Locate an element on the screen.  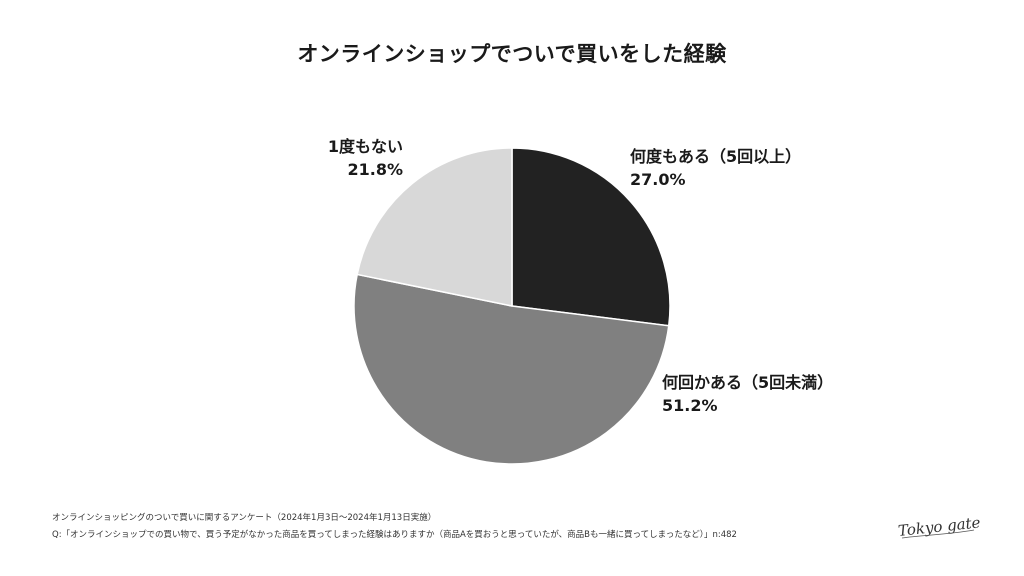
svg-text: Tokyo gate is located at coordinates (938, 526).